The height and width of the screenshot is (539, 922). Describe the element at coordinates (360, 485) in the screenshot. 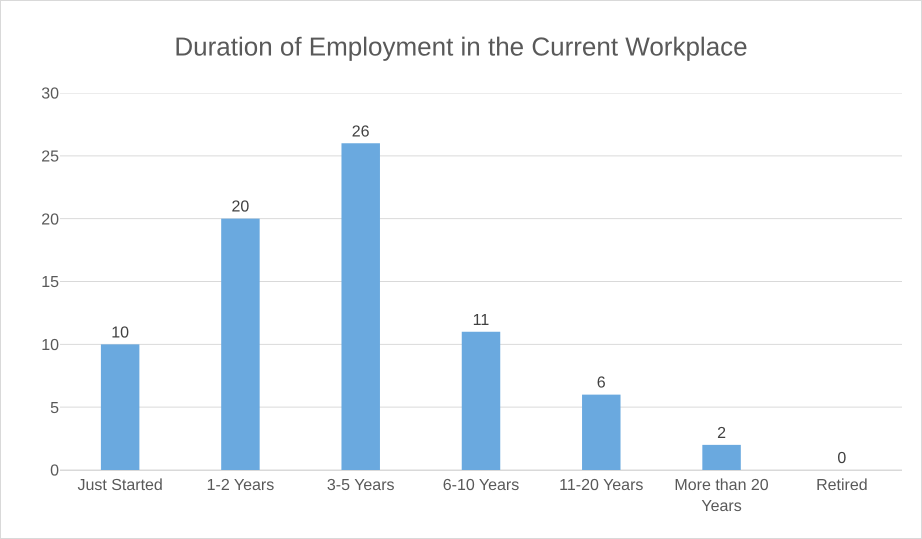

I see `x-tick-label: 3-5 Years` at that location.